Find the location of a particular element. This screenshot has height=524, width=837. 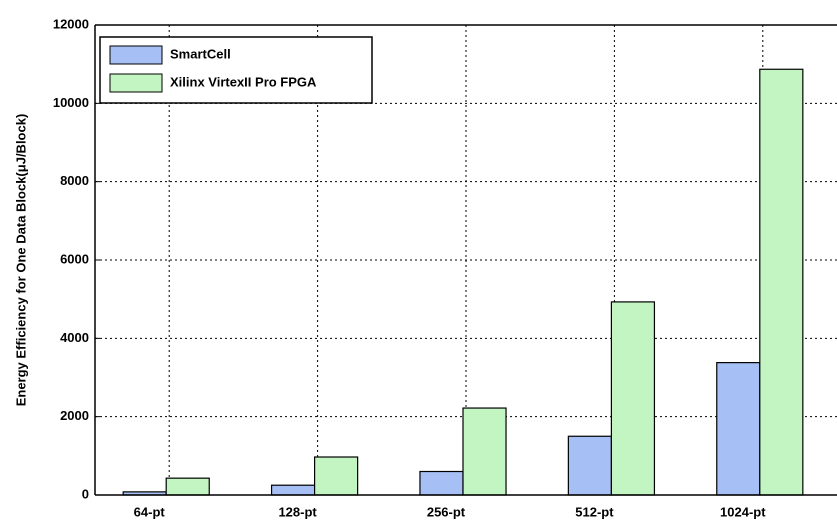

x-tick-label: 128-pt is located at coordinates (297, 511).